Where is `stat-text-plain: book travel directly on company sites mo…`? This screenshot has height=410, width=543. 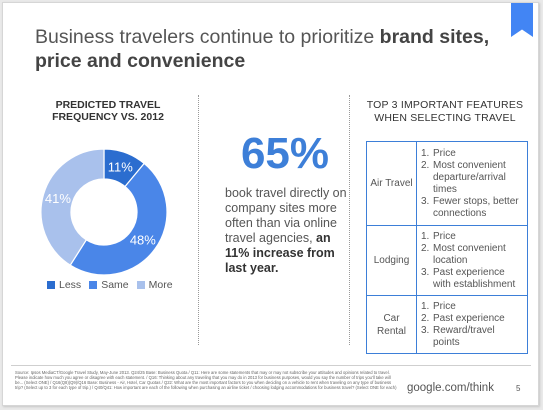
stat-text-plain: book travel directly on company sites mo… is located at coordinates (286, 215).